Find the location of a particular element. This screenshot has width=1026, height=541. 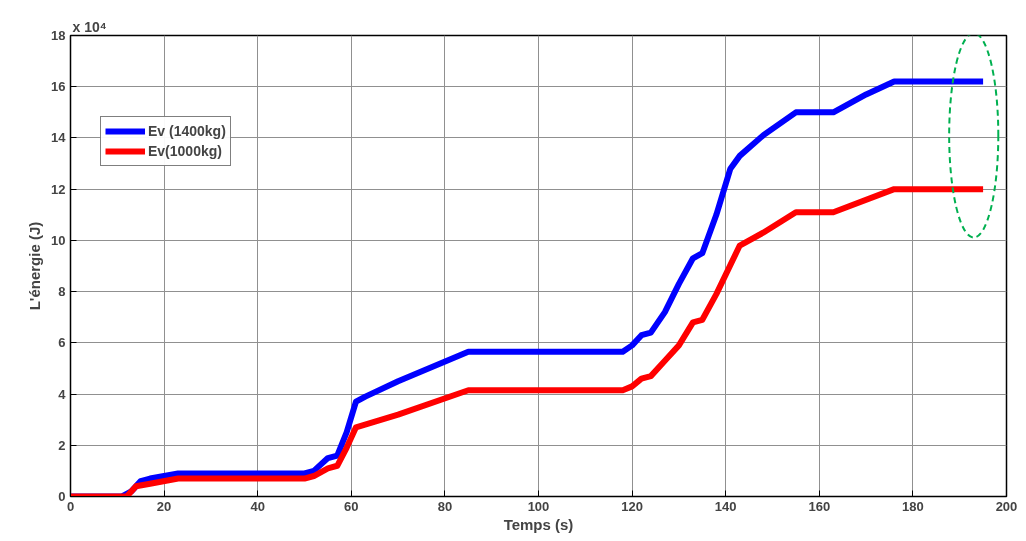

x-tick-label: 140 is located at coordinates (725, 506).